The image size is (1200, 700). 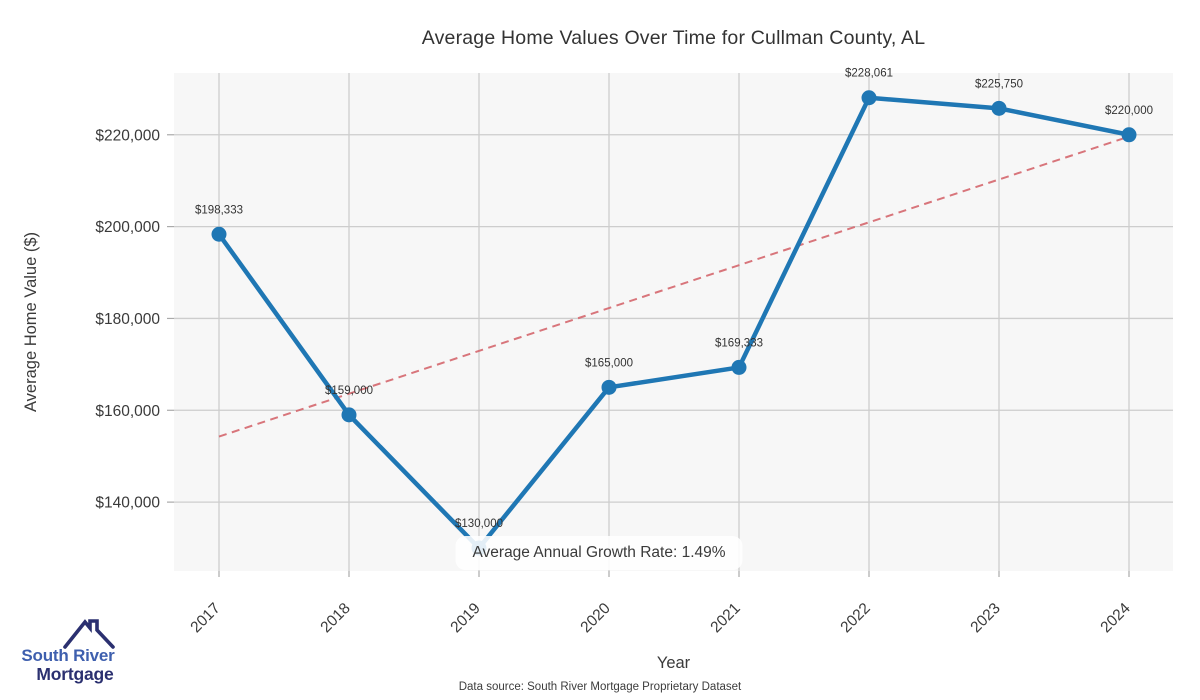 I want to click on logo-text-line2: Mortgage, so click(x=75, y=674).